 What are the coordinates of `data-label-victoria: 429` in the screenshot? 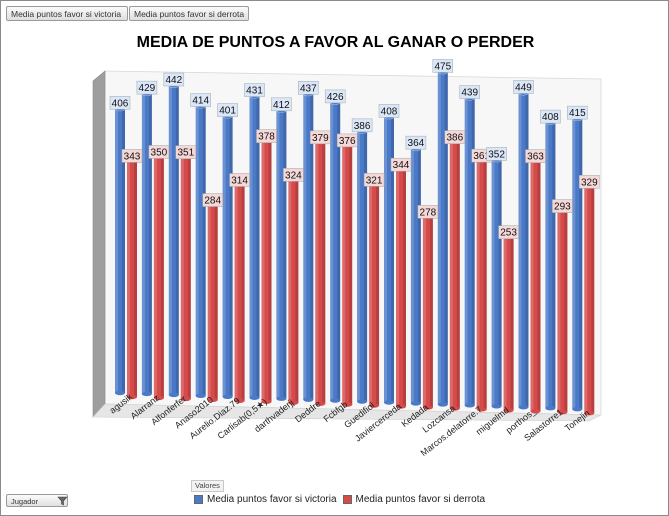 It's located at (147, 87).